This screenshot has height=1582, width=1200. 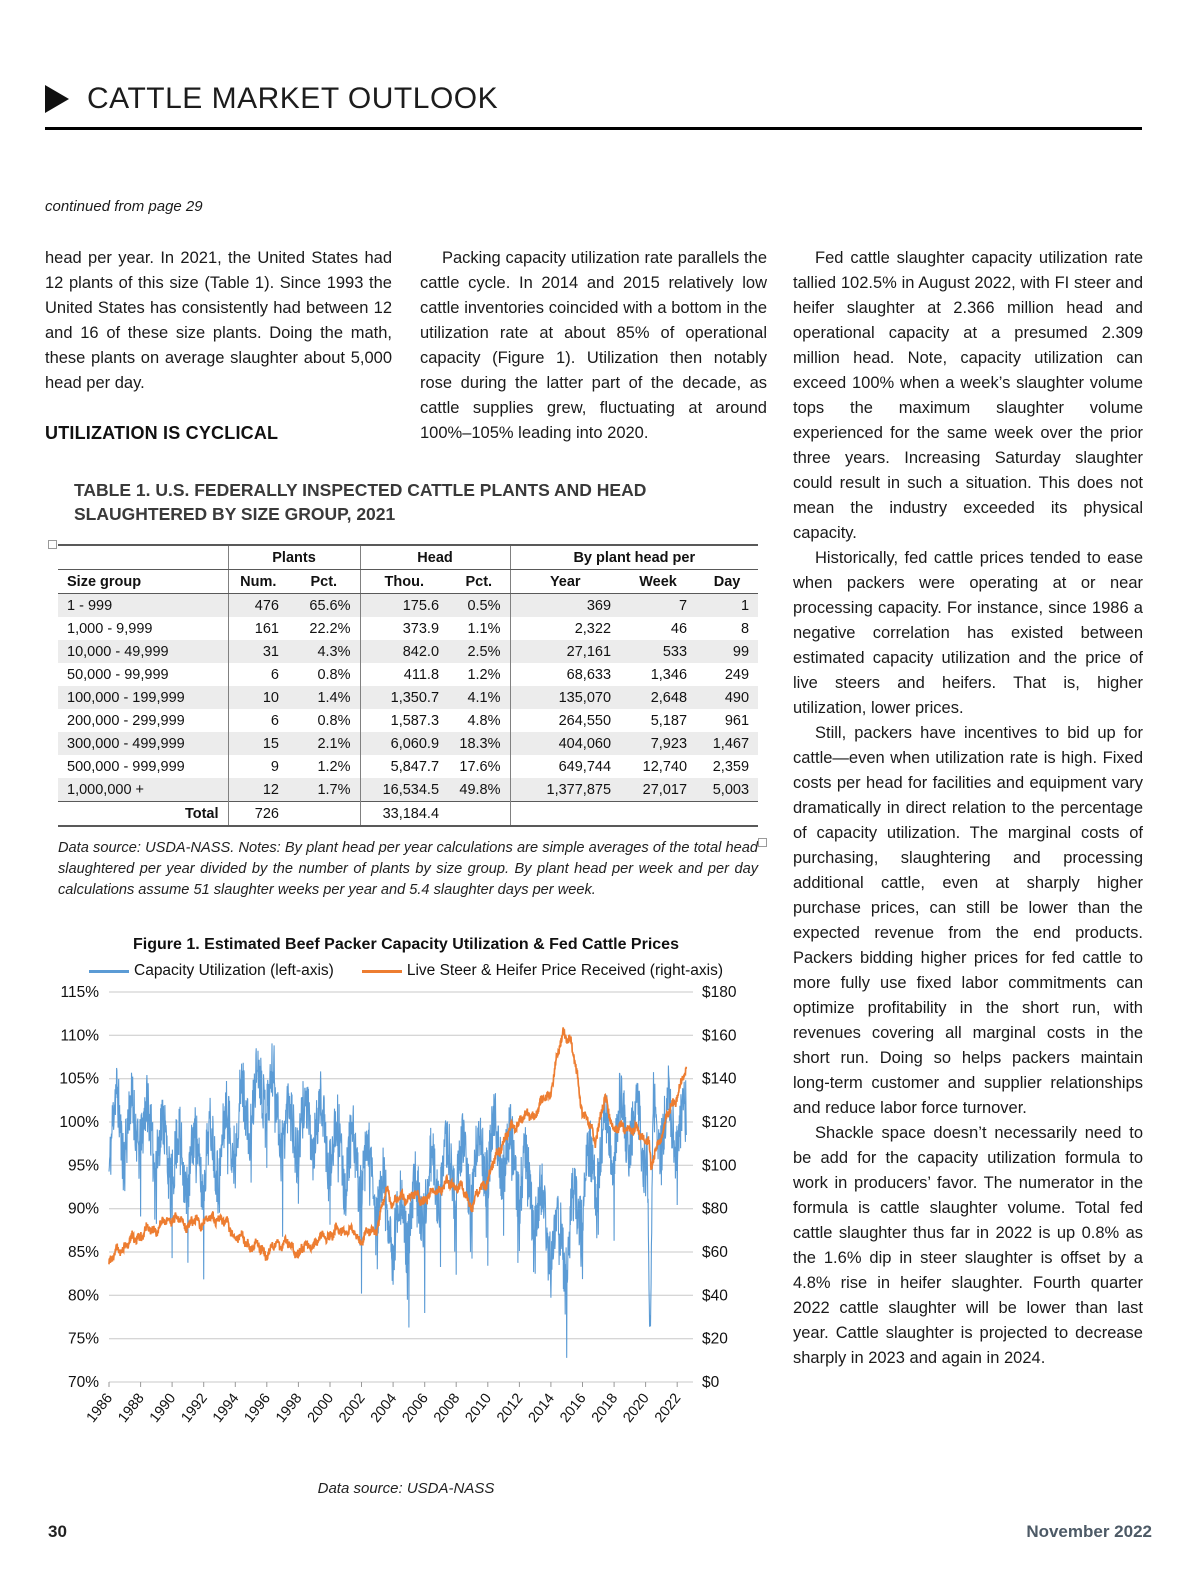 What do you see at coordinates (257, 581) in the screenshot?
I see `table-column-header: Num.` at bounding box center [257, 581].